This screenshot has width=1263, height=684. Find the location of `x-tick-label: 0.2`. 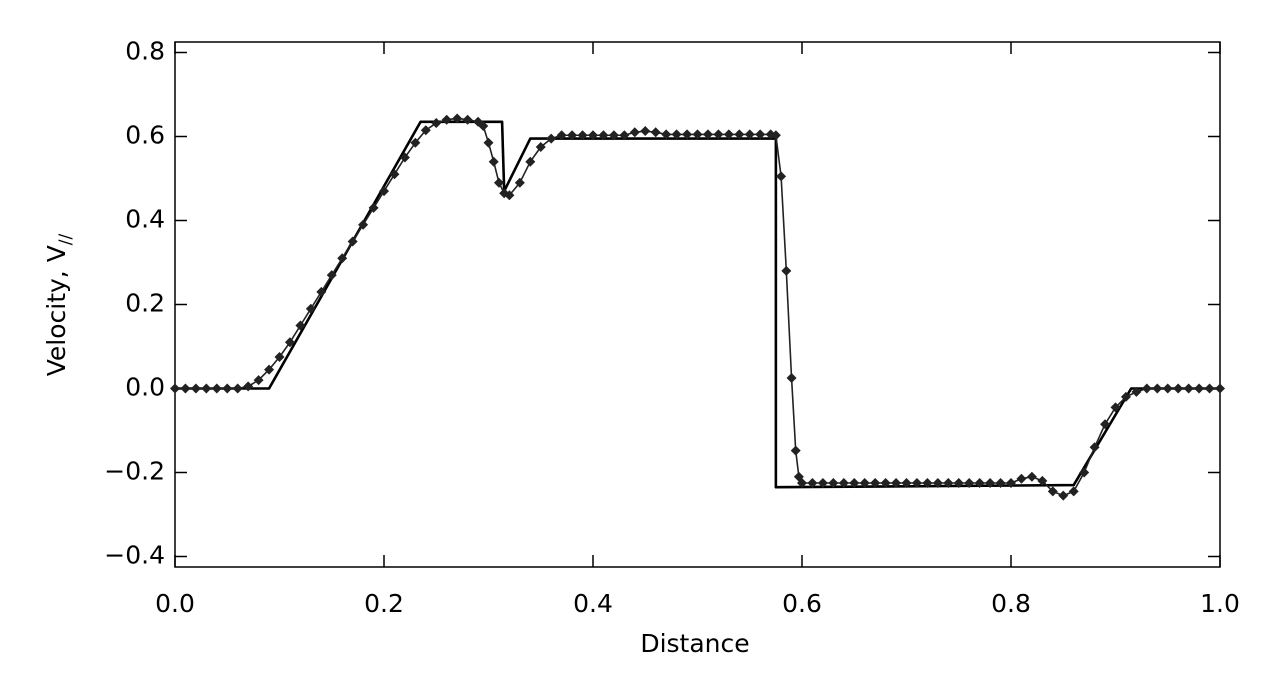

x-tick-label: 0.2 is located at coordinates (384, 603).